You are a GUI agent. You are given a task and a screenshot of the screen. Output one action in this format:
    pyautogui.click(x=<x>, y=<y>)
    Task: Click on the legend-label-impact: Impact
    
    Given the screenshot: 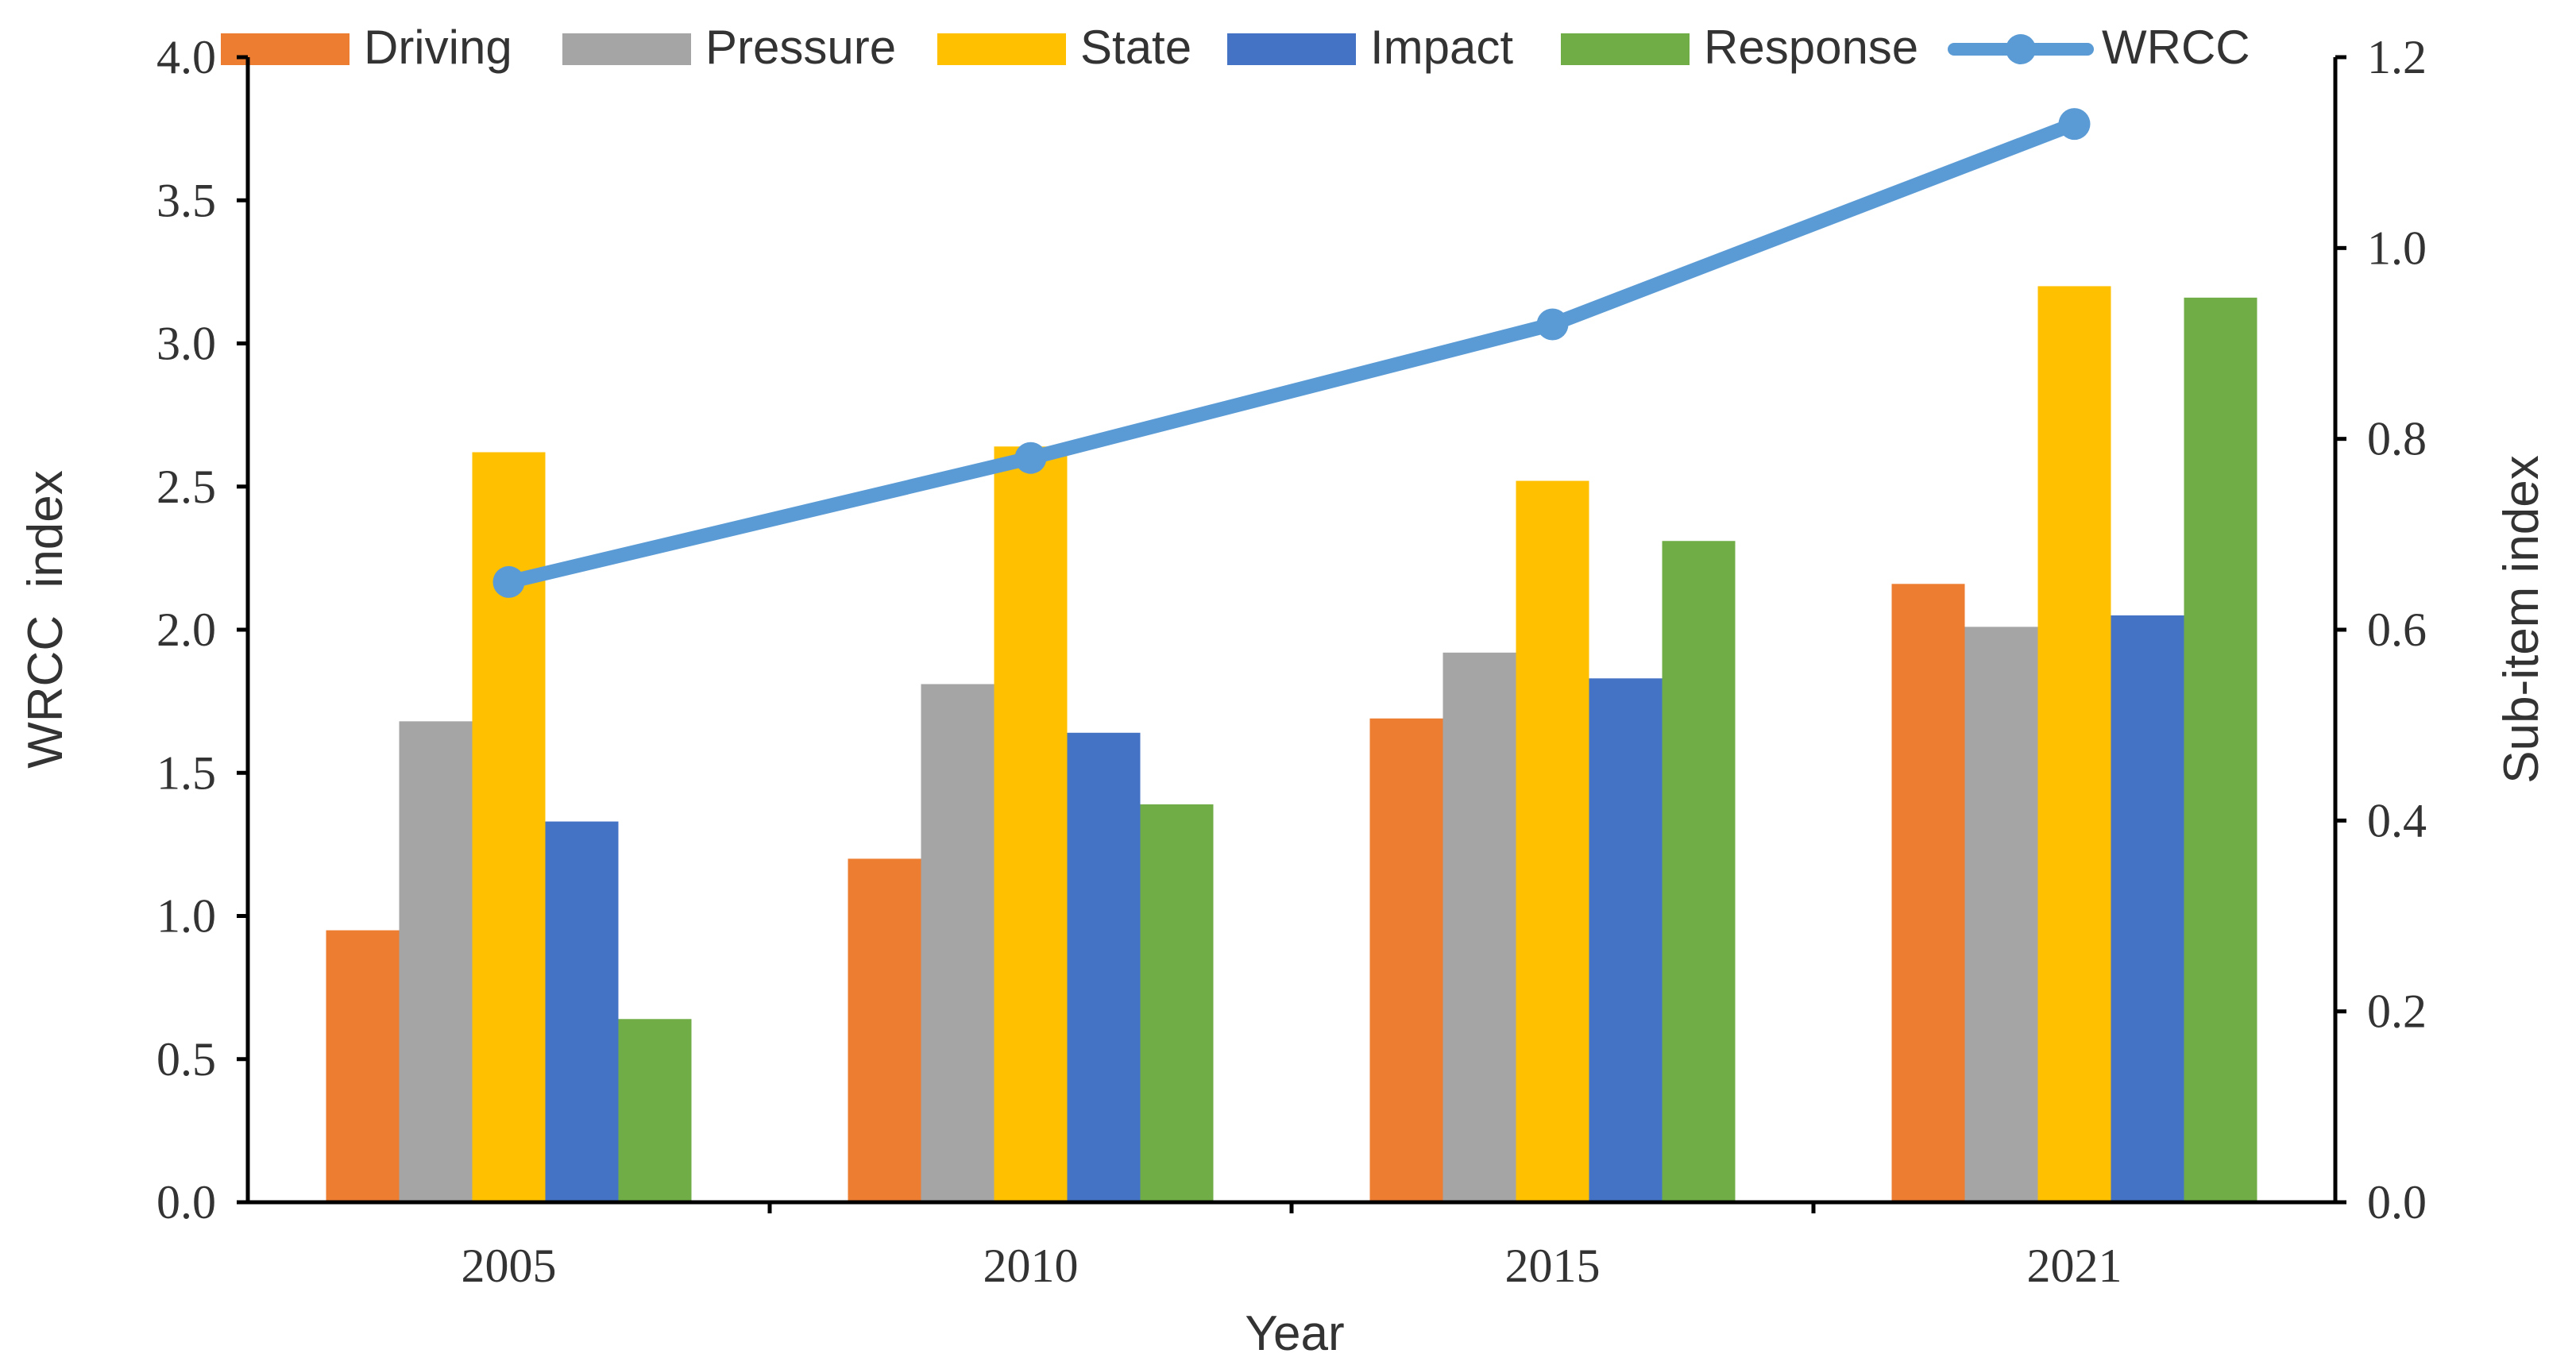 What is the action you would take?
    pyautogui.click(x=1442, y=48)
    